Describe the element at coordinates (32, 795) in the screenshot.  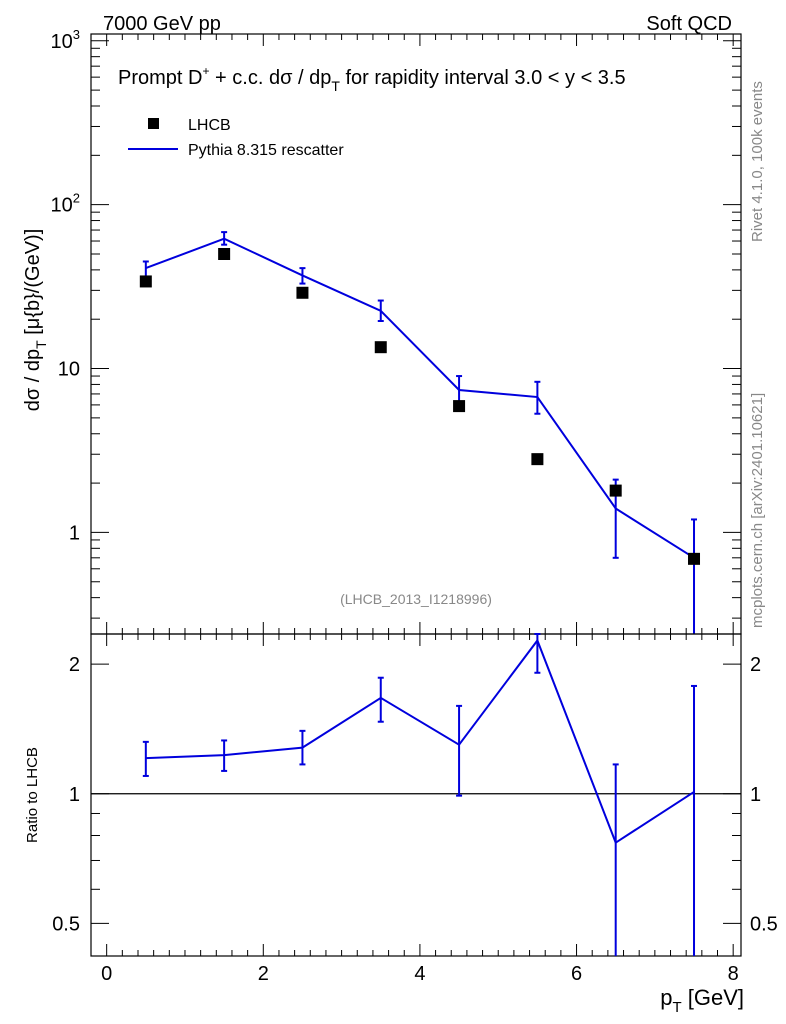
I see `ratio-y-axis-label: Ratio to LHCB` at that location.